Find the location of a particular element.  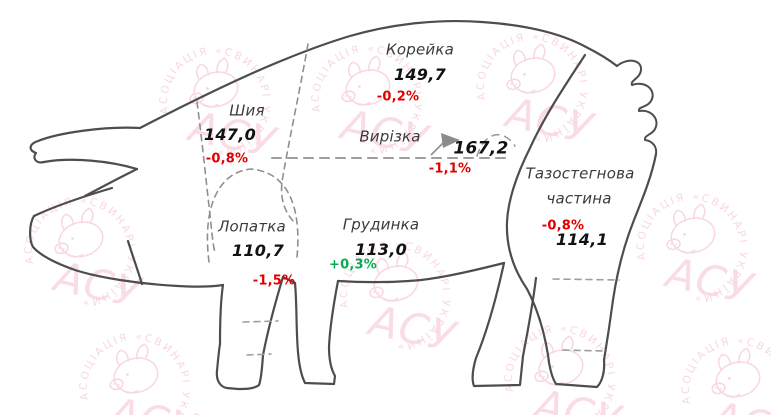

arrow-tail is located at coordinates (437, 149).